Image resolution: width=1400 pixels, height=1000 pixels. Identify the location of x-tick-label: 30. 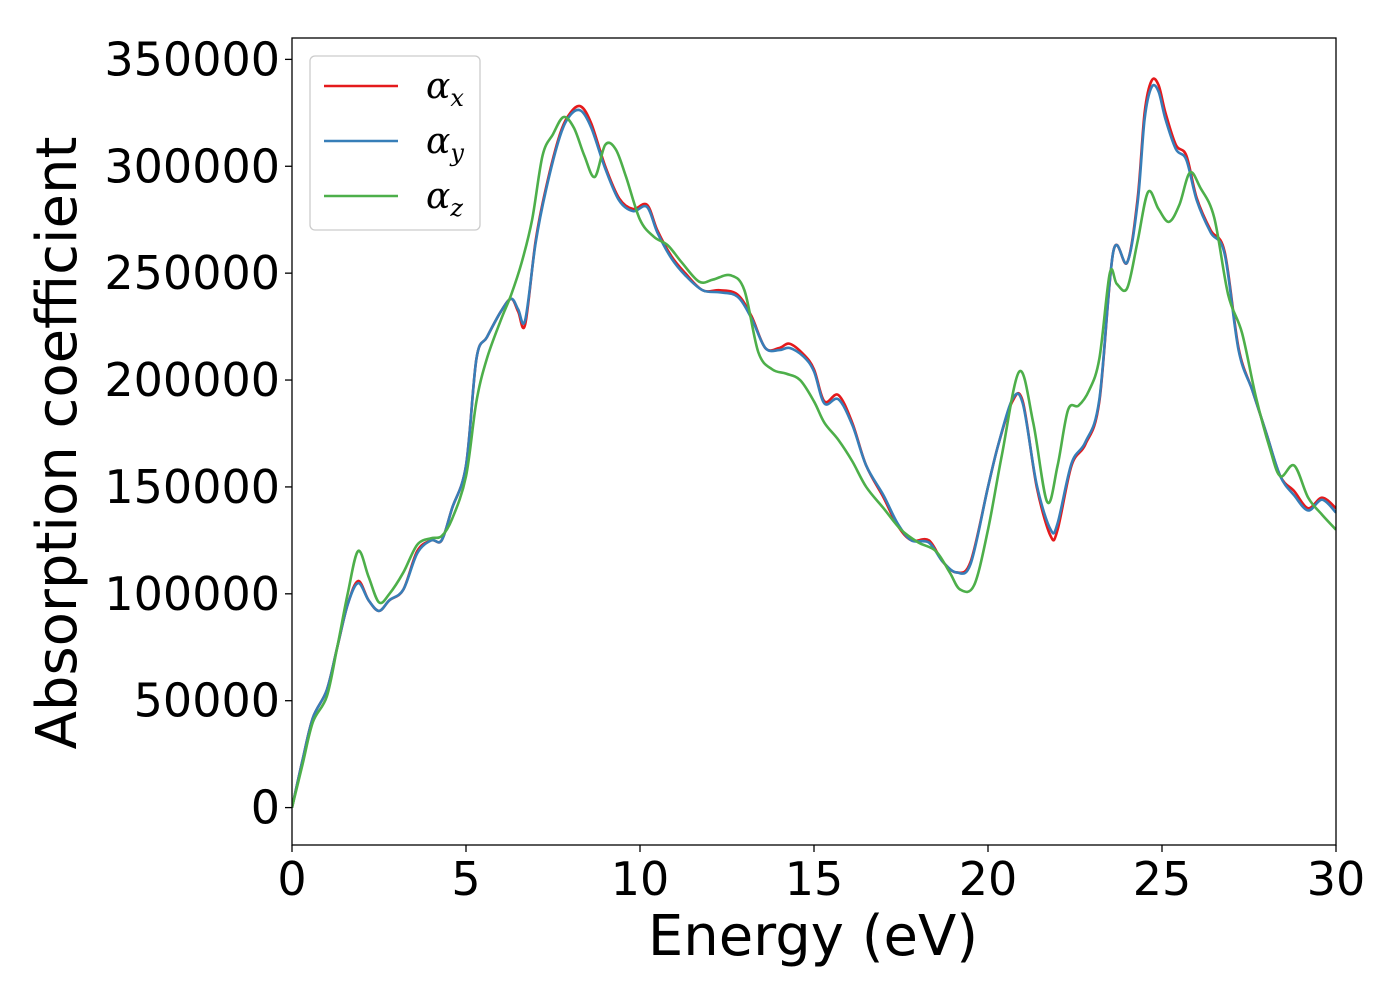
(1336, 879).